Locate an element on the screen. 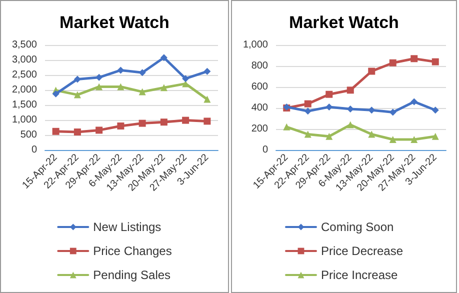  y-tick-label: 600 is located at coordinates (259, 87).